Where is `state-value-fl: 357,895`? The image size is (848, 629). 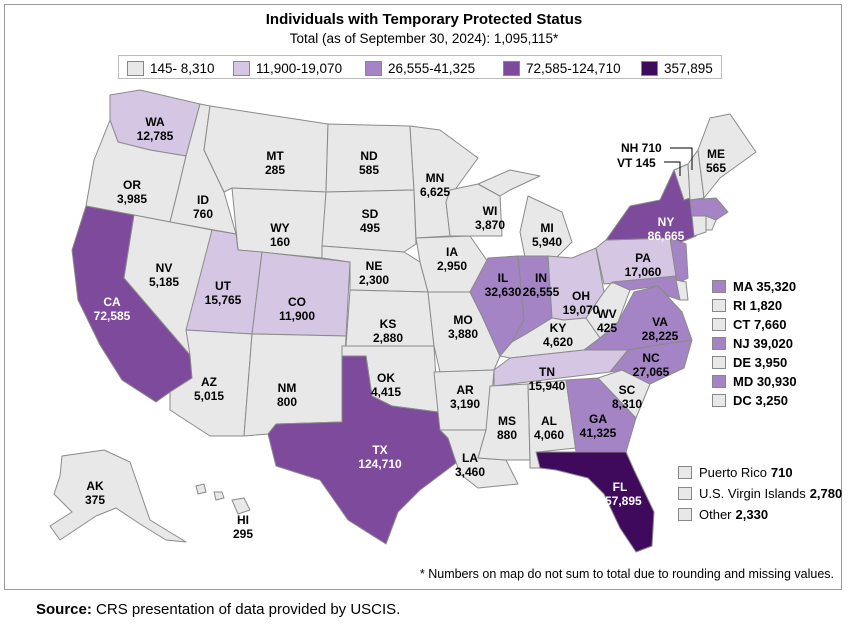
state-value-fl: 357,895 is located at coordinates (620, 501).